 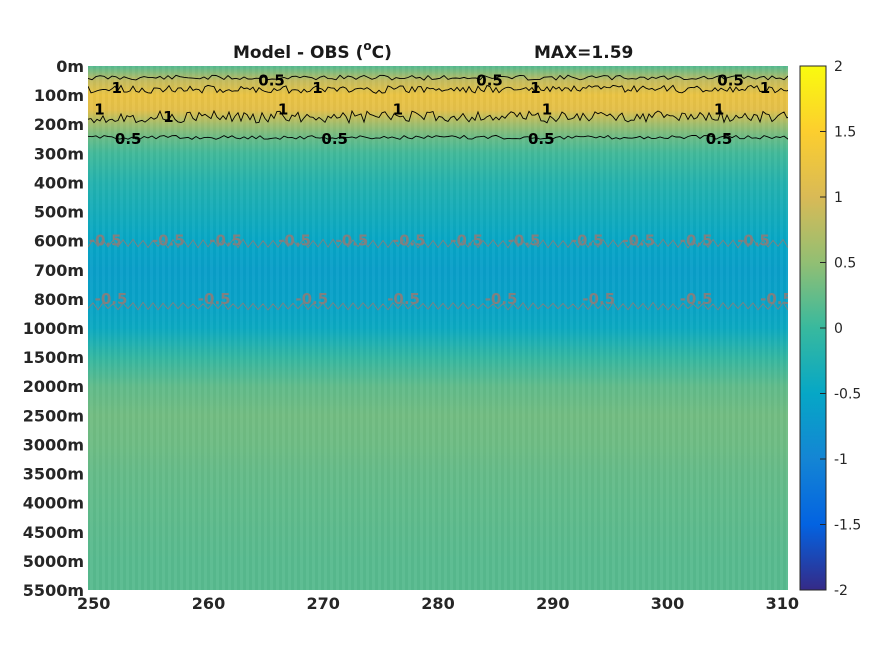 I want to click on y-tick-label: 600m, so click(x=59, y=241).